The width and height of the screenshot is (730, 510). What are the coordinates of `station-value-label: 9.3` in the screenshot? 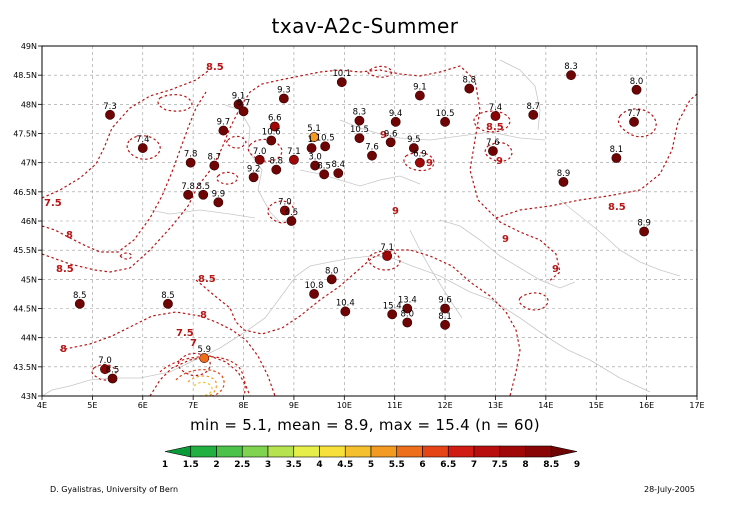 It's located at (284, 91).